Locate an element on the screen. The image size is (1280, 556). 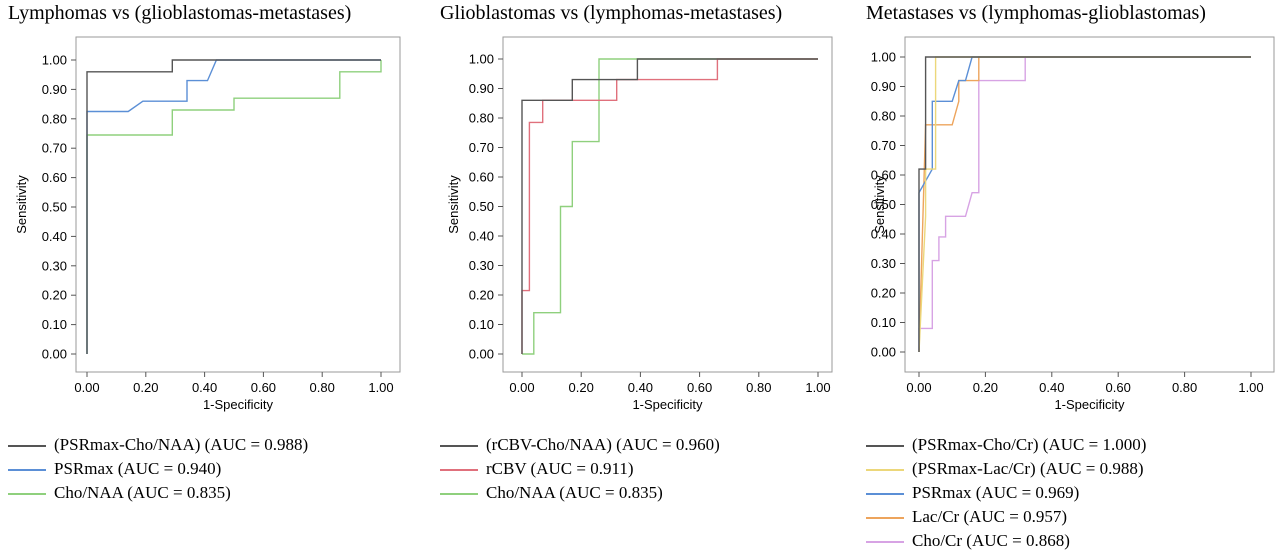
legend-label: PSRmax (AUC = 0.940) is located at coordinates (138, 468).